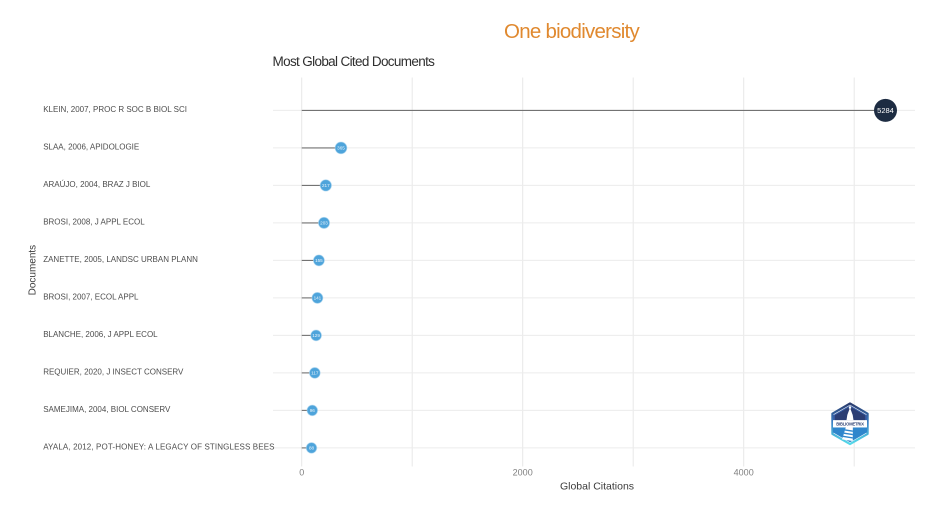 This screenshot has height=506, width=940. What do you see at coordinates (94, 221) in the screenshot?
I see `svg-text: BROSI, 2008, J APPL ECOL` at bounding box center [94, 221].